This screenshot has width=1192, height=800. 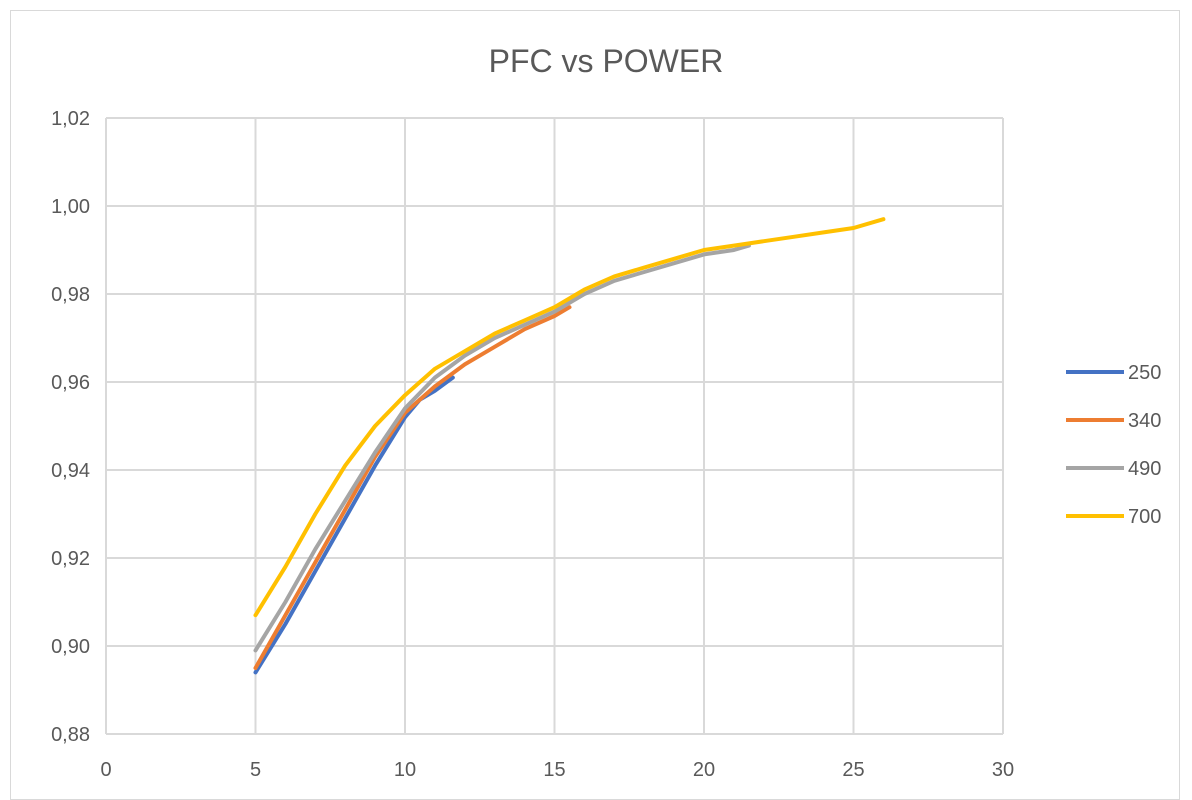 I want to click on legend-label-340: 340, so click(x=1144, y=421).